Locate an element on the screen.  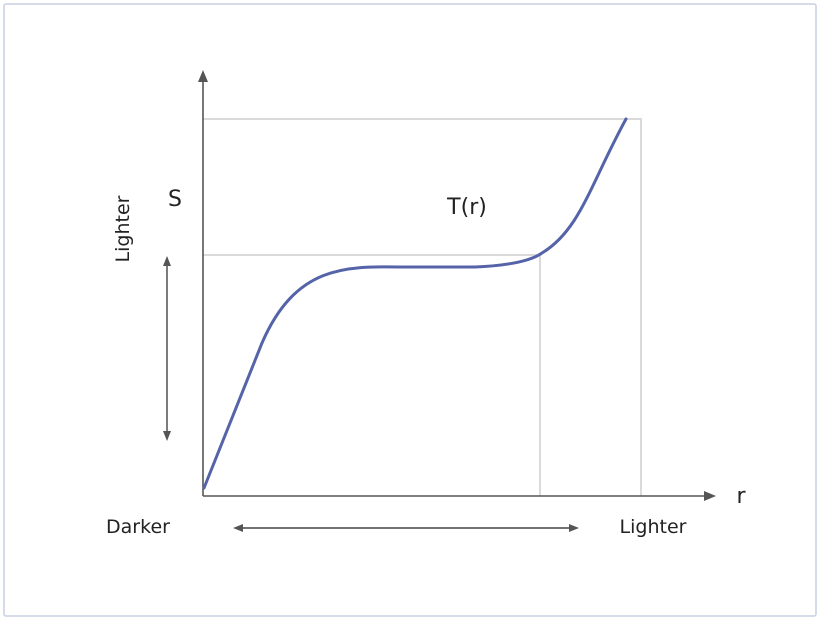
vertical-range-arrowhead-top is located at coordinates (167, 261).